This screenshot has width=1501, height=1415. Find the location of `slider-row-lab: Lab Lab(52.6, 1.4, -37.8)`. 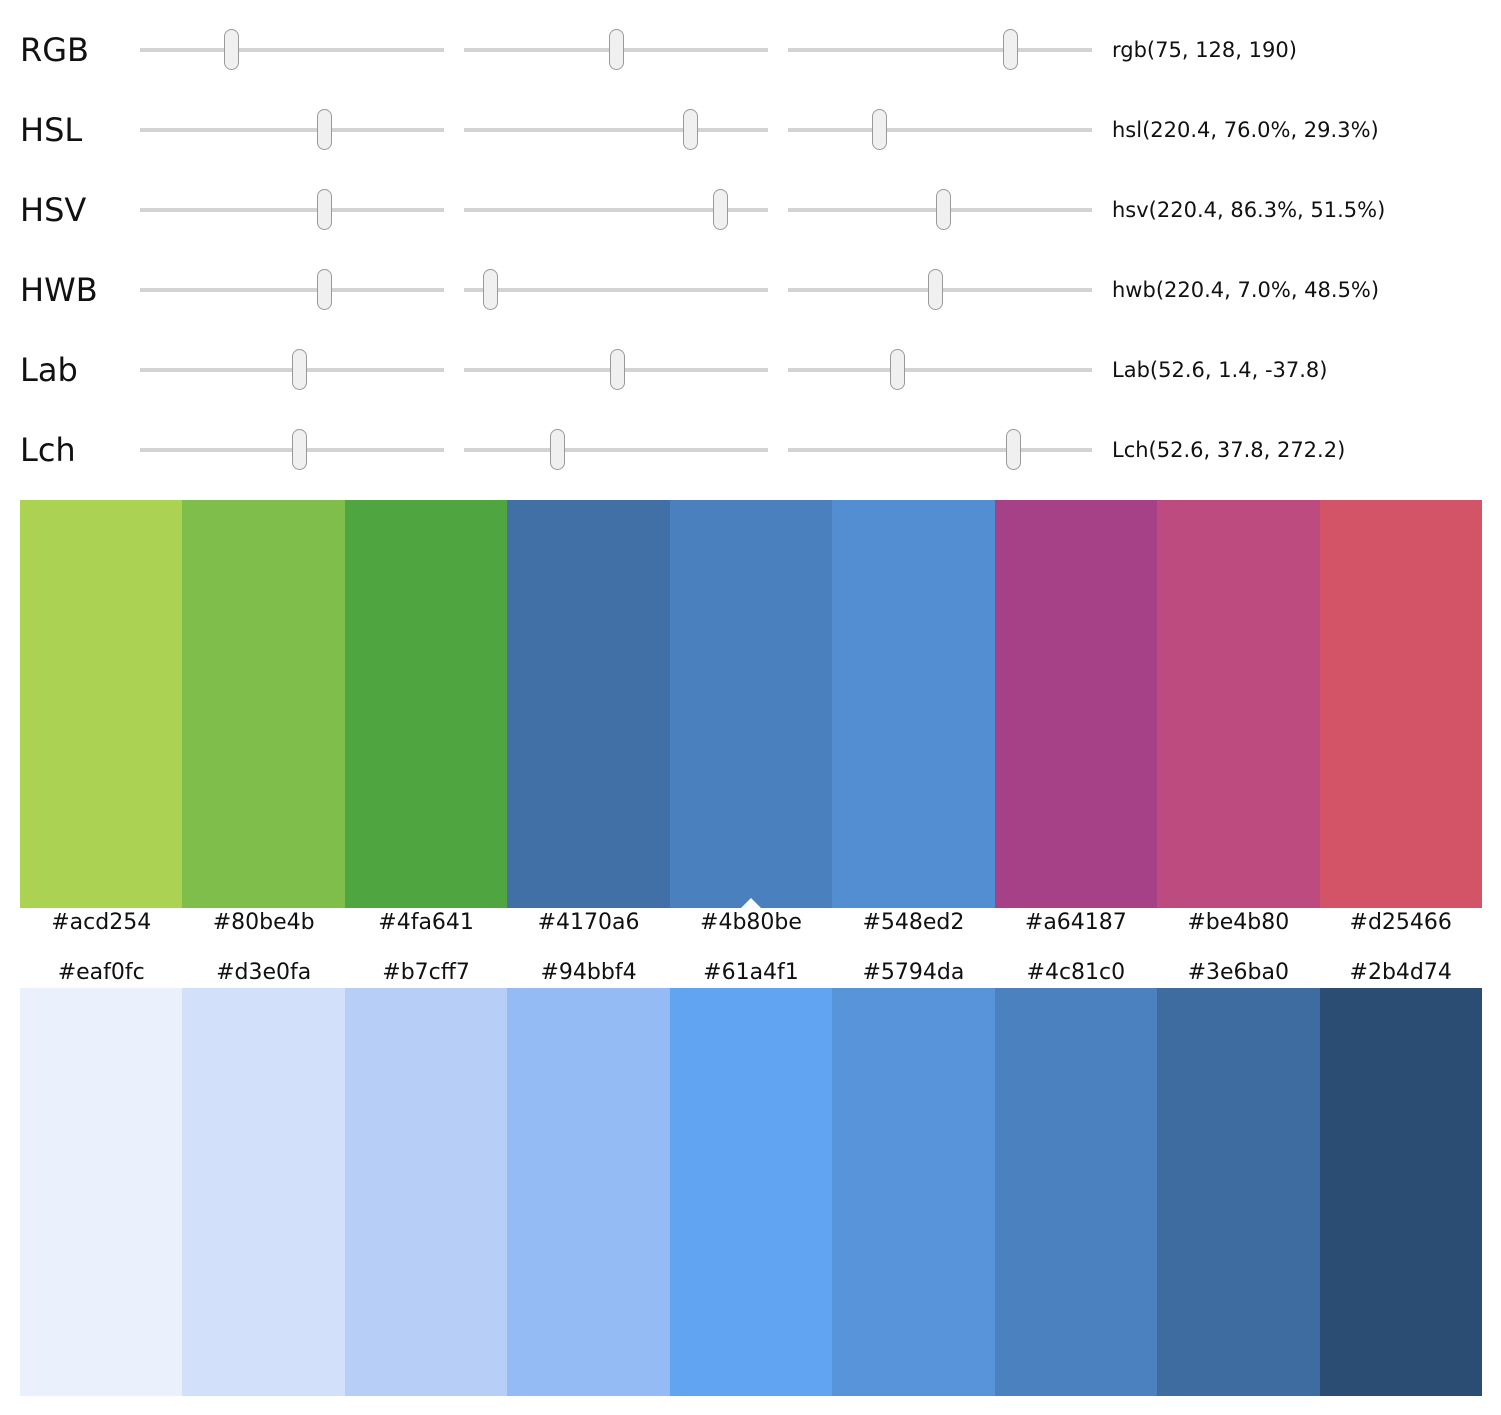

slider-row-lab: Lab Lab(52.6, 1.4, -37.8) is located at coordinates (750, 370).